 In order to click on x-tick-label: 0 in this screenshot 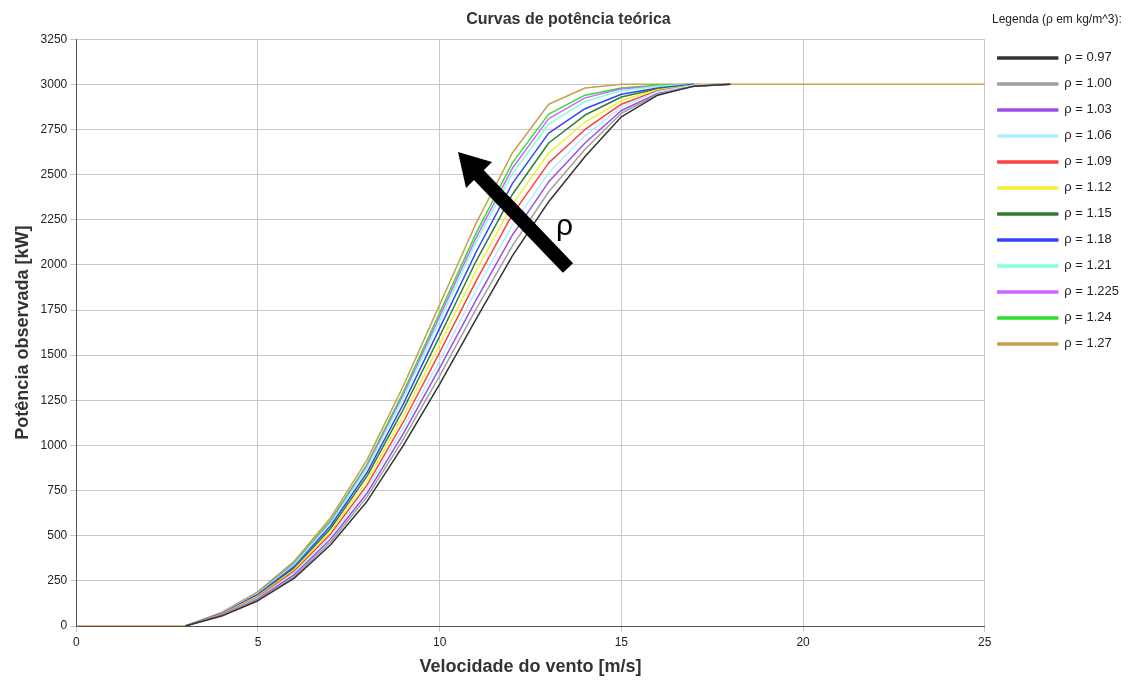, I will do `click(76, 641)`.